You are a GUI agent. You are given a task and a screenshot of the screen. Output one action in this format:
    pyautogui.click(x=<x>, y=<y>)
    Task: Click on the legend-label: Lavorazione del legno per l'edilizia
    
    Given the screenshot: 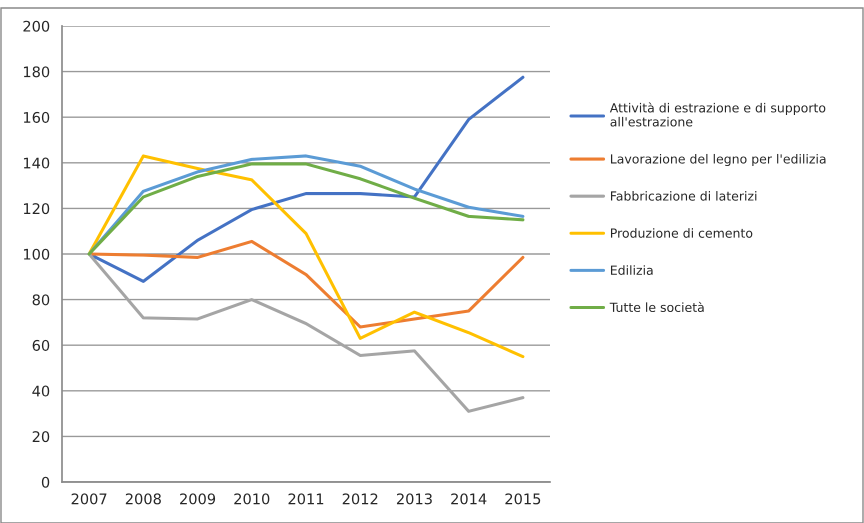 What is the action you would take?
    pyautogui.click(x=718, y=160)
    